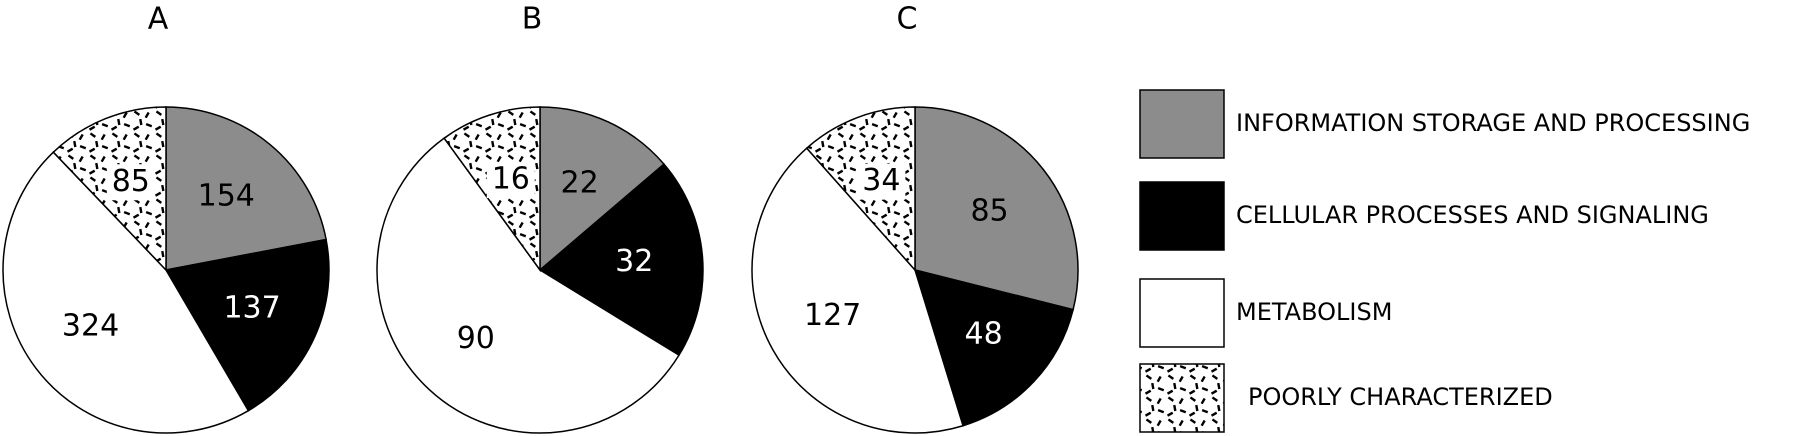 This screenshot has height=436, width=1800. I want to click on data-label: 154, so click(226, 196).